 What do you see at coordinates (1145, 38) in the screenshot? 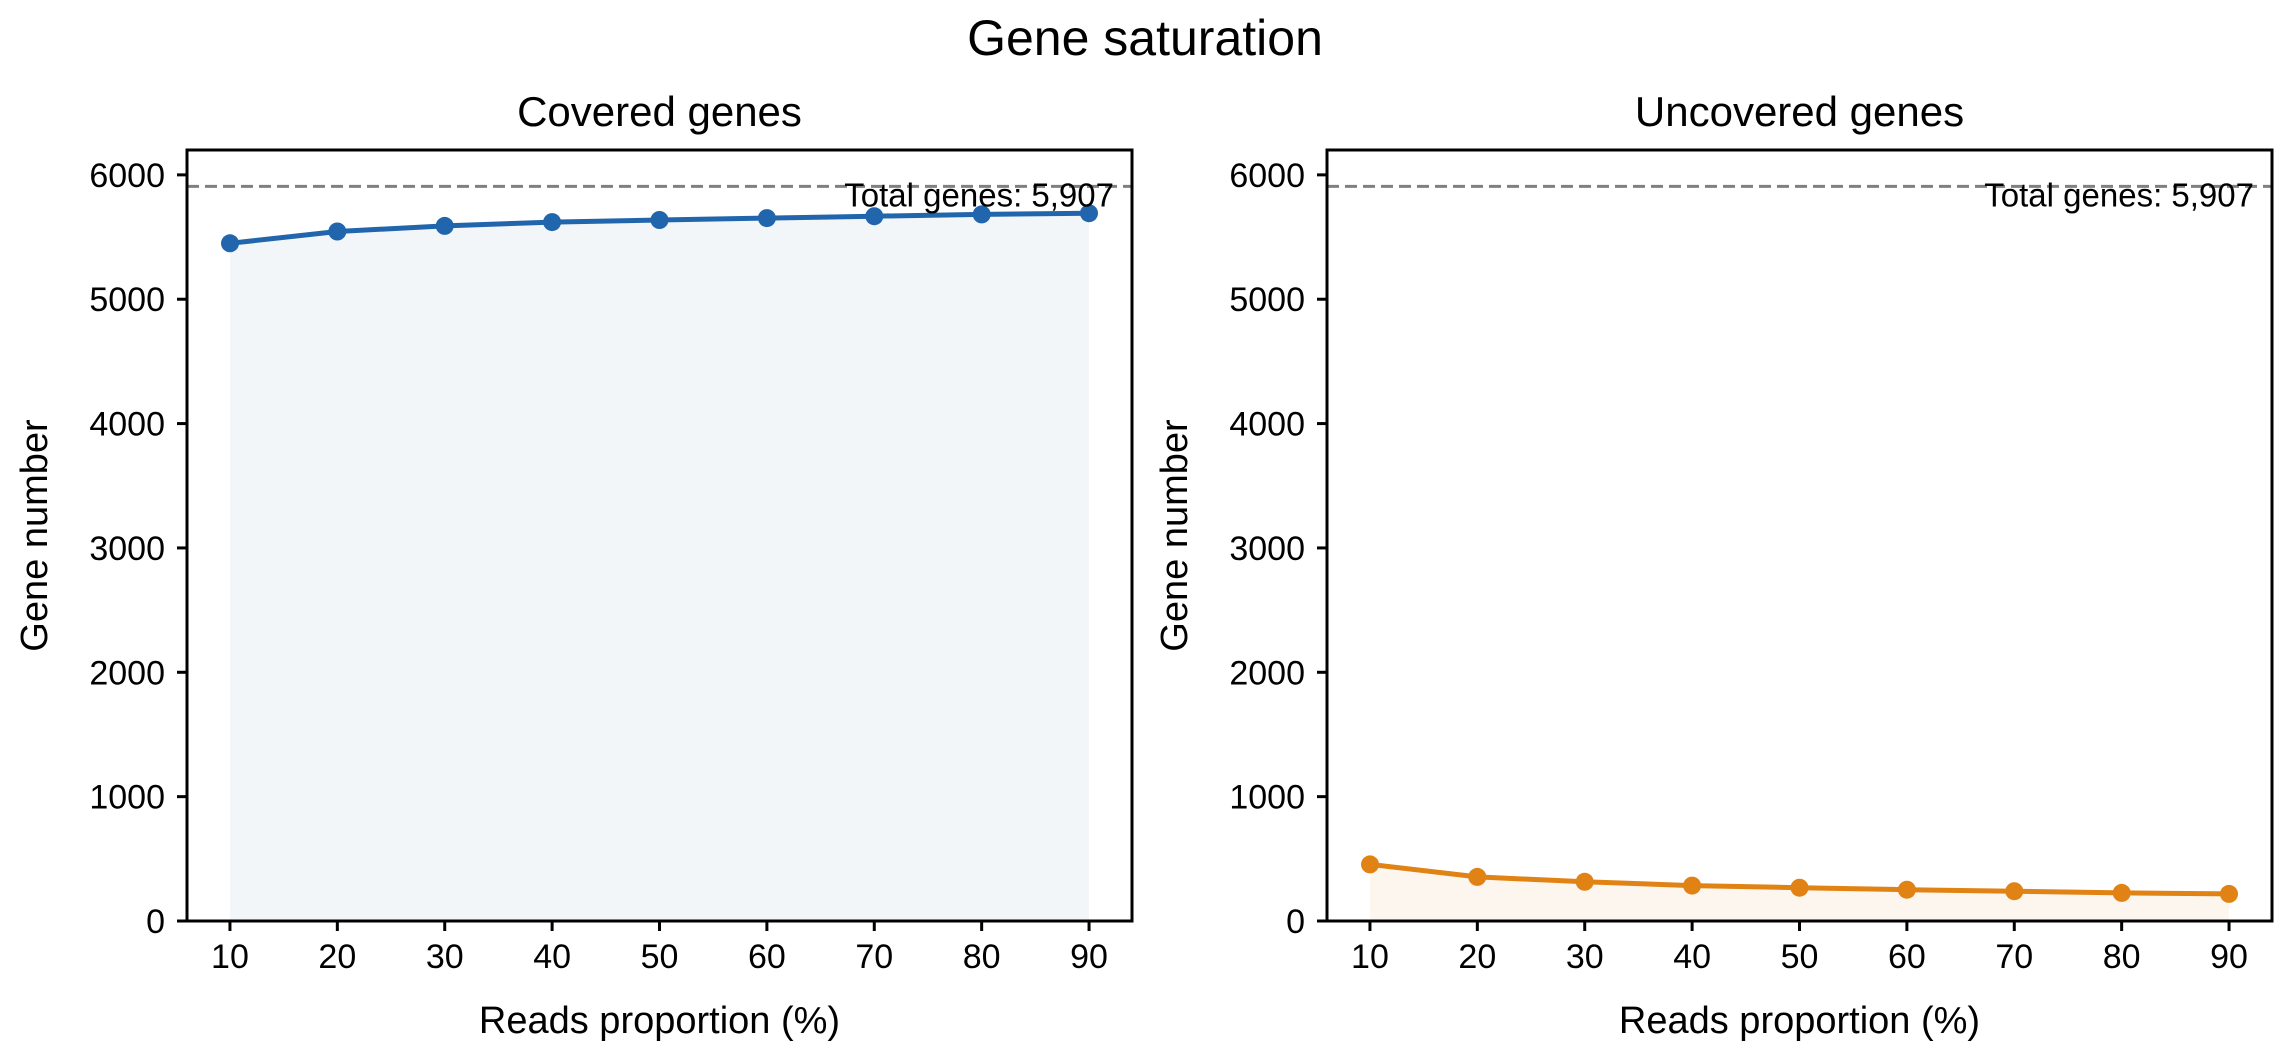
I see `figure-title: Gene saturation` at bounding box center [1145, 38].